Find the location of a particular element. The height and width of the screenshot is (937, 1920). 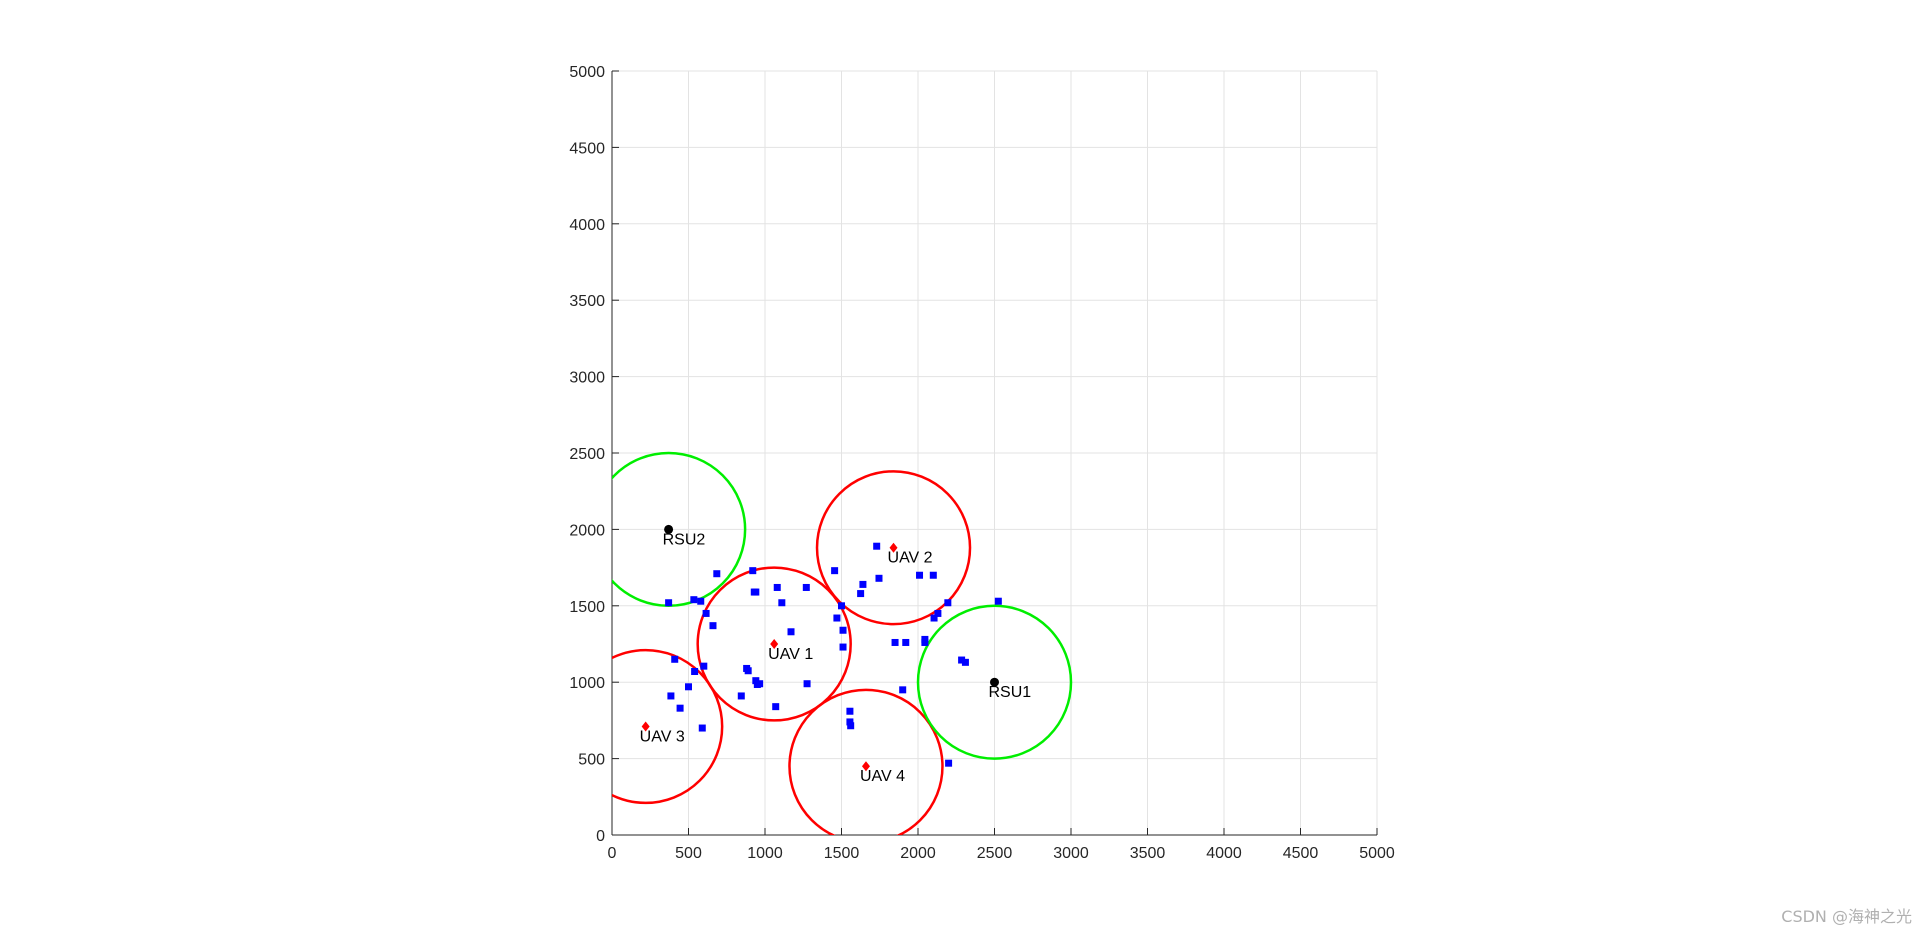

x-tick-label: 1000 is located at coordinates (765, 853).